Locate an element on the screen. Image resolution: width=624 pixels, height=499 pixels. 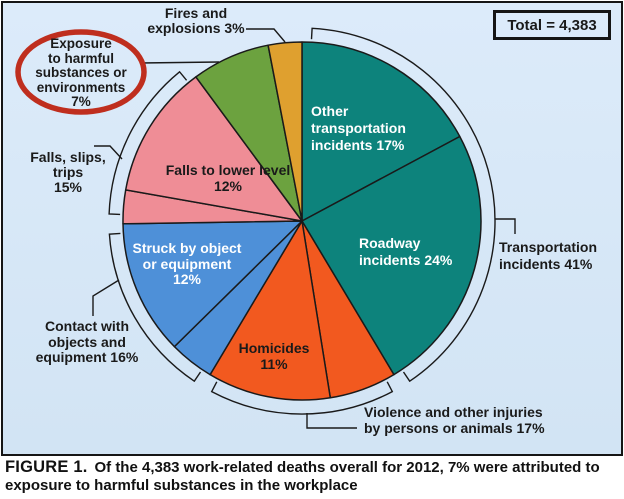
other-transportation-label: Other transportation incidents 17% is located at coordinates (358, 128).